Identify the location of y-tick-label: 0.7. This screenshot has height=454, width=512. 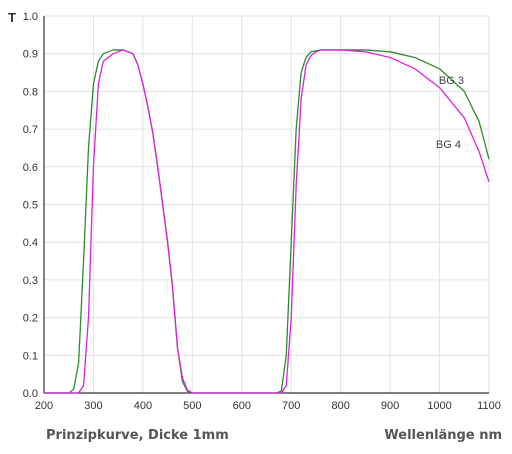
(30, 130).